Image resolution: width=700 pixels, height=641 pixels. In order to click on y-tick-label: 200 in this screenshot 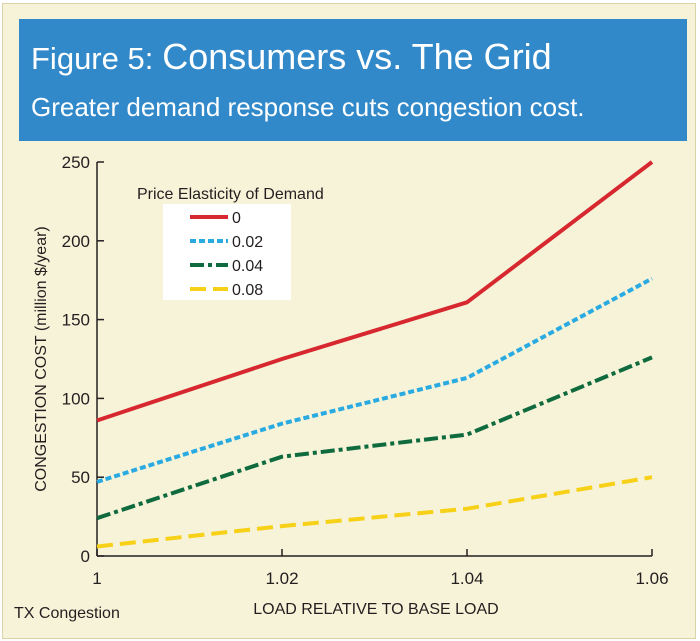, I will do `click(76, 241)`.